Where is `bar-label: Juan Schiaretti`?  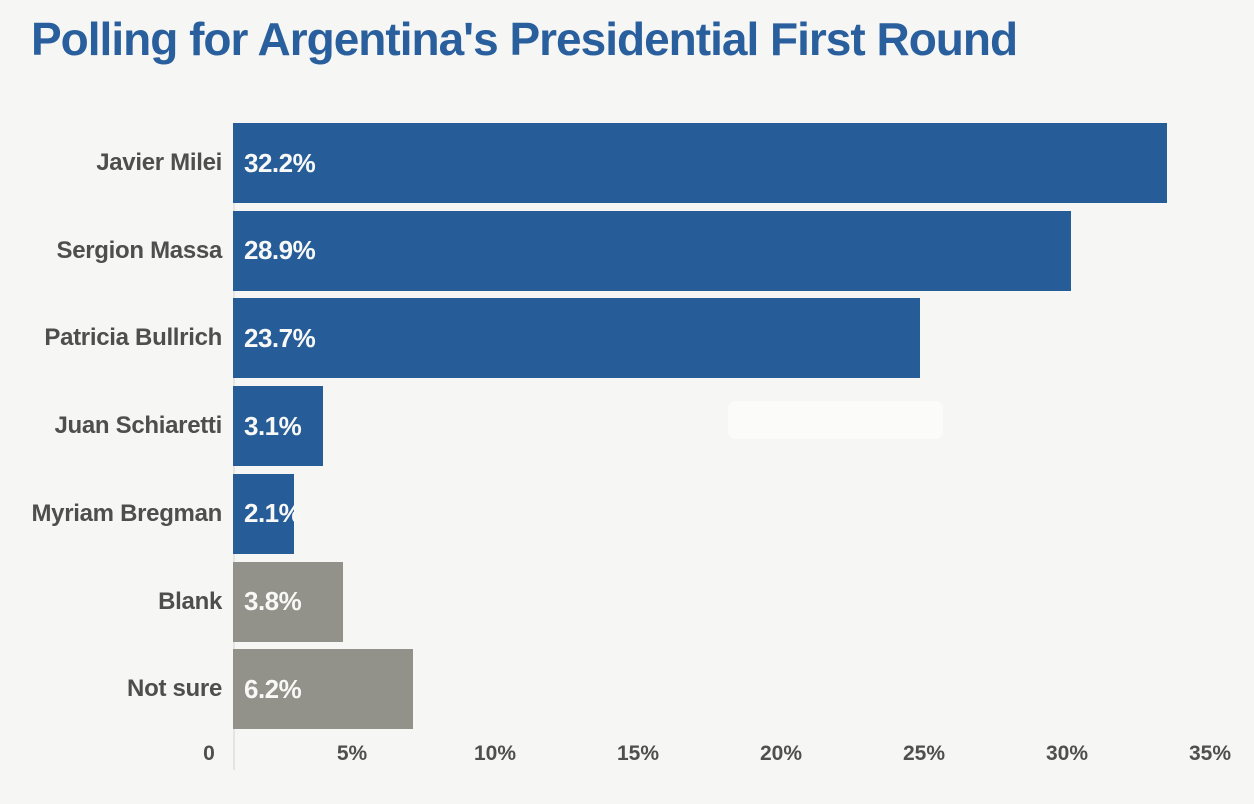
bar-label: Juan Schiaretti is located at coordinates (138, 426).